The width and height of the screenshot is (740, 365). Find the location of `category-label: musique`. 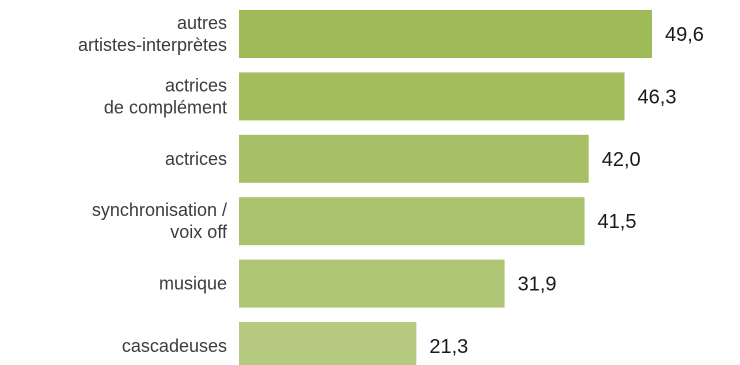

category-label: musique is located at coordinates (193, 284).